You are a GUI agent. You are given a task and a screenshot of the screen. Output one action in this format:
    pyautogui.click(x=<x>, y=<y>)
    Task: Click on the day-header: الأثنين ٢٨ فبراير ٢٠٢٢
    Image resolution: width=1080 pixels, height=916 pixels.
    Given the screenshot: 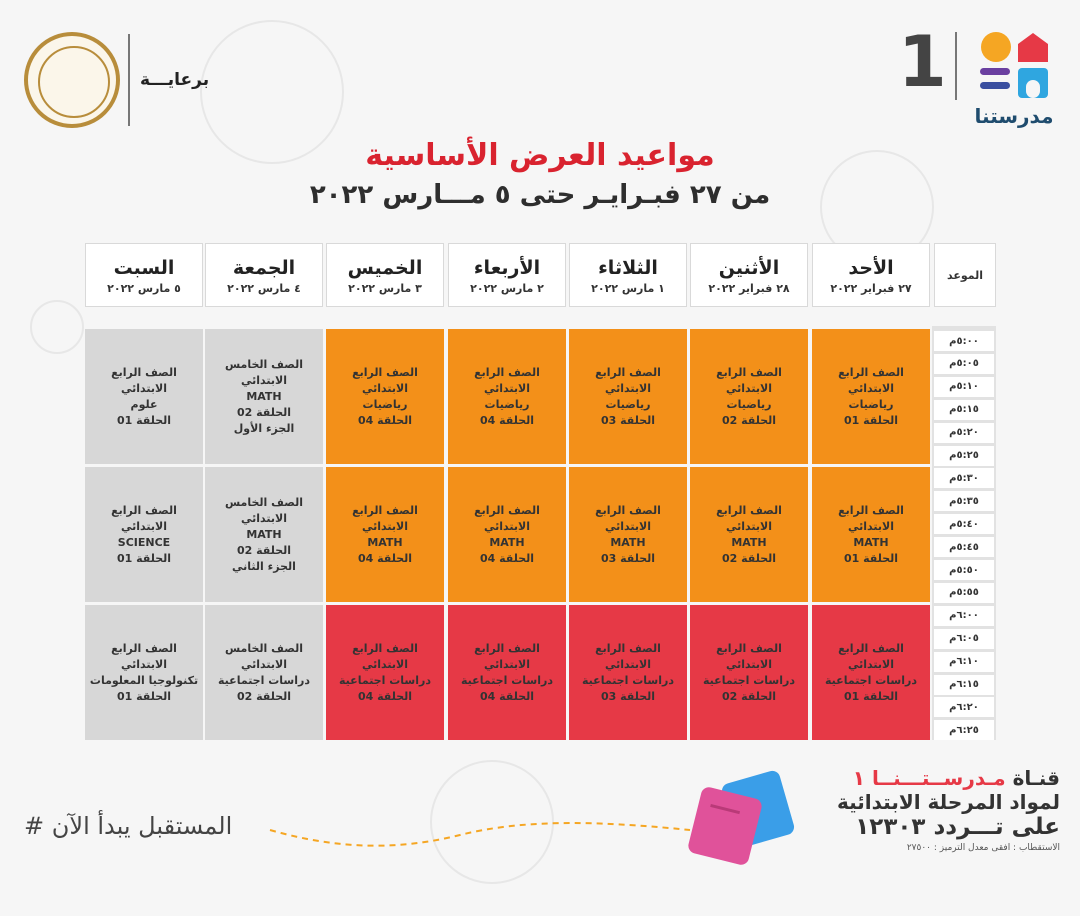 What is the action you would take?
    pyautogui.click(x=749, y=275)
    